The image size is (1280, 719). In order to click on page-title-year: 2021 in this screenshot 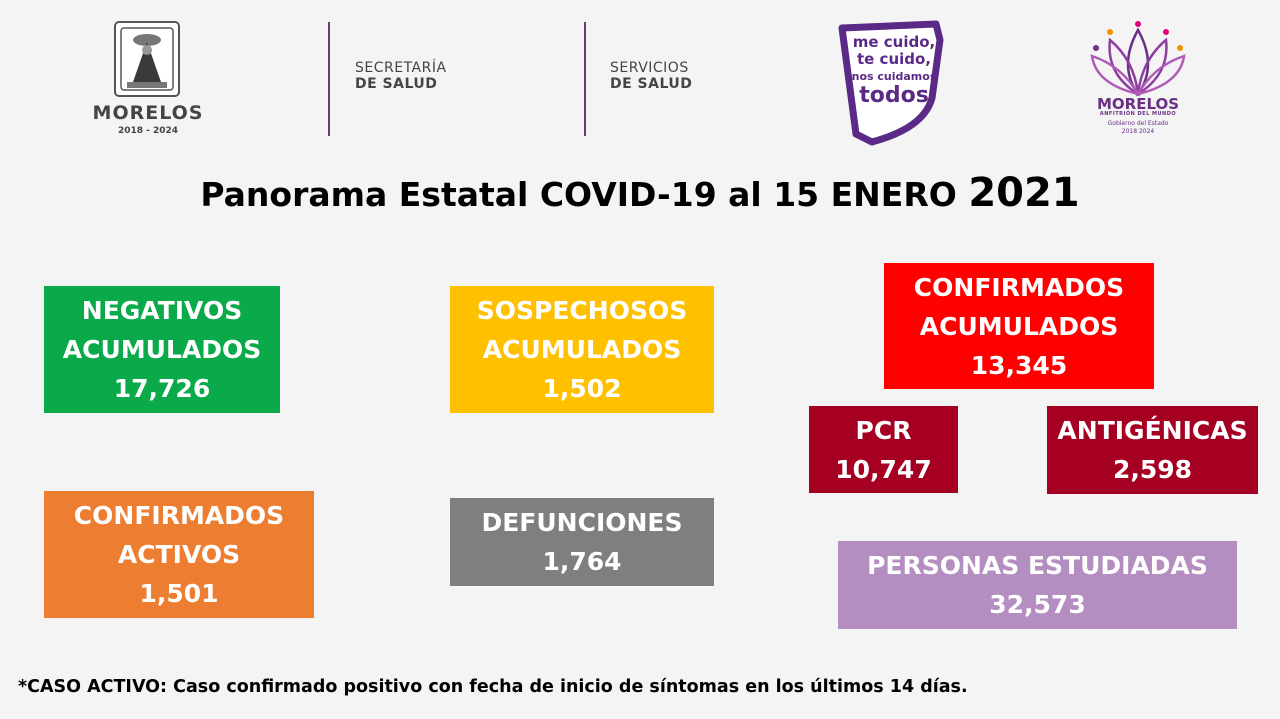, I will do `click(1024, 193)`.